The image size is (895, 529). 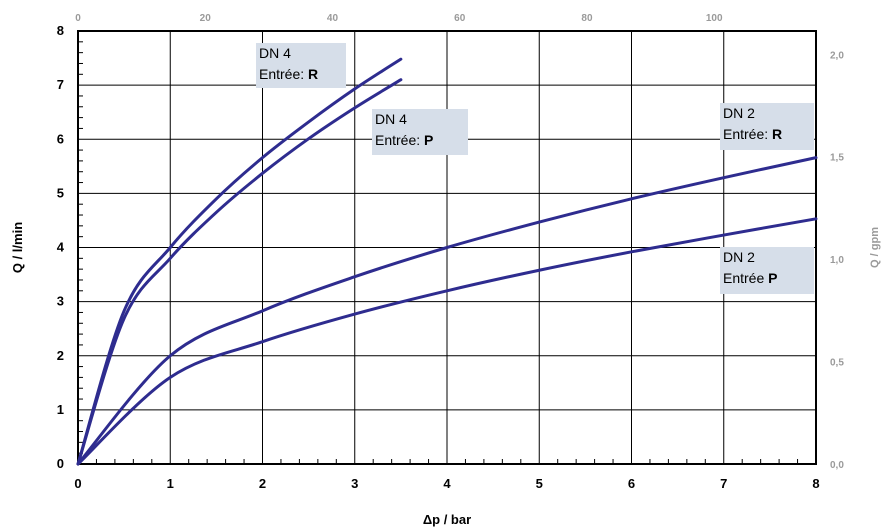 I want to click on series-label-line2: Entrée: P, so click(x=404, y=140).